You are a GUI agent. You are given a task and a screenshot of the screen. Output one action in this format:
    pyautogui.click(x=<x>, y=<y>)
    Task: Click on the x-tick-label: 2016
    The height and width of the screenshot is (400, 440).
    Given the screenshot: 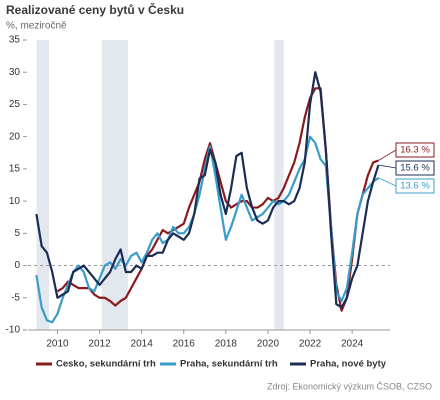 What is the action you would take?
    pyautogui.click(x=184, y=344)
    